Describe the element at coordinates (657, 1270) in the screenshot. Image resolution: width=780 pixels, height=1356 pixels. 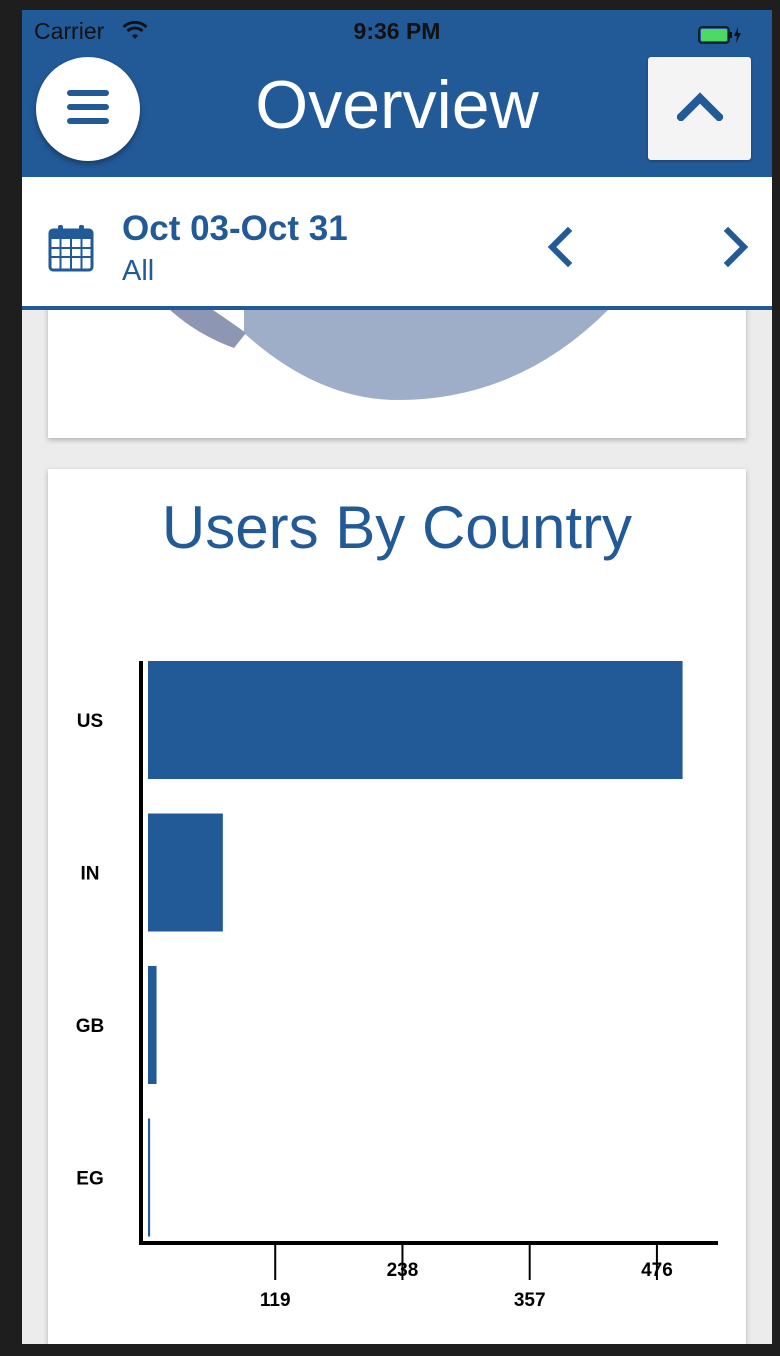
I see `x-tick-label: 476` at that location.